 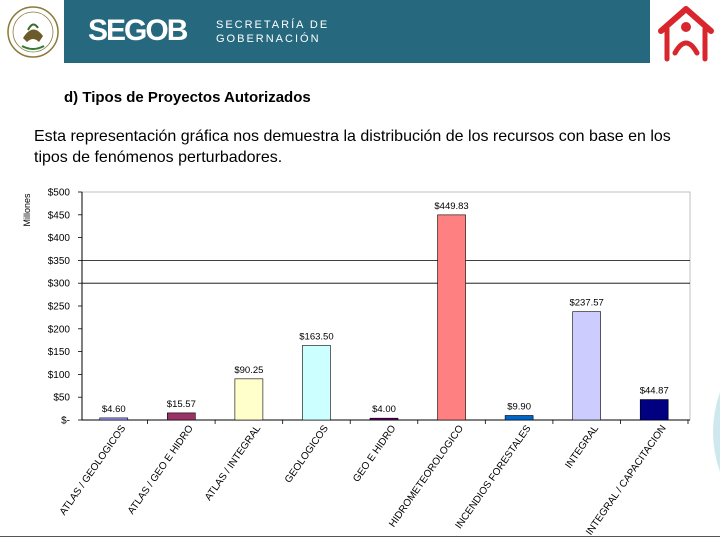 I want to click on data-label: $163.50, so click(x=316, y=336).